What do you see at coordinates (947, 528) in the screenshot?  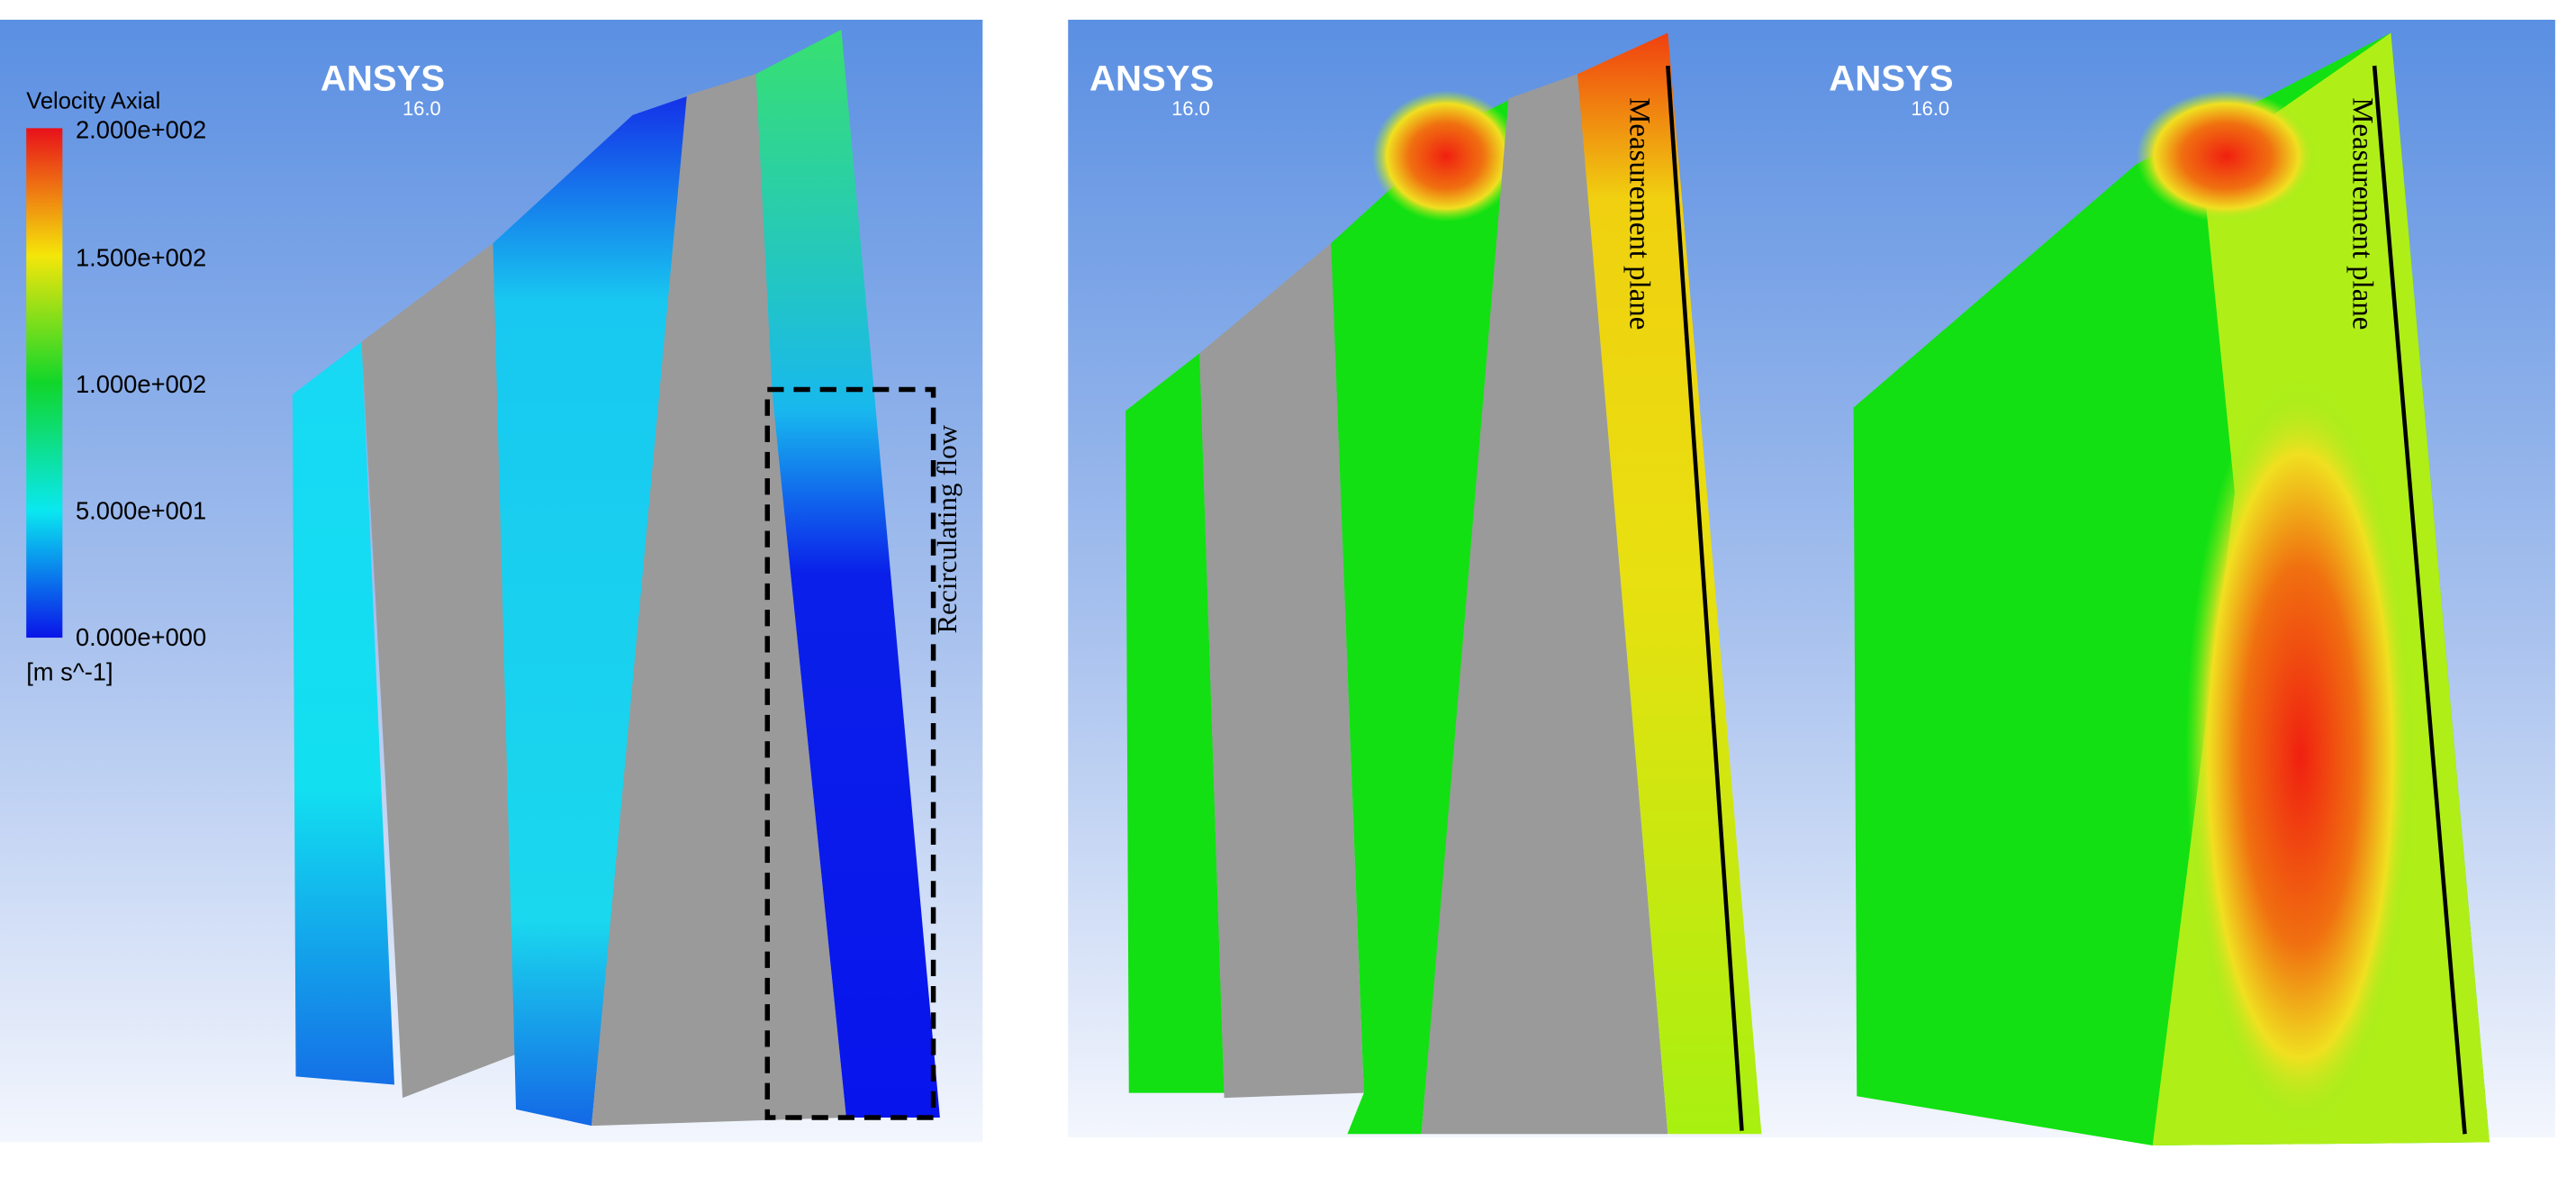 I see `annotation: Recirculating flow` at bounding box center [947, 528].